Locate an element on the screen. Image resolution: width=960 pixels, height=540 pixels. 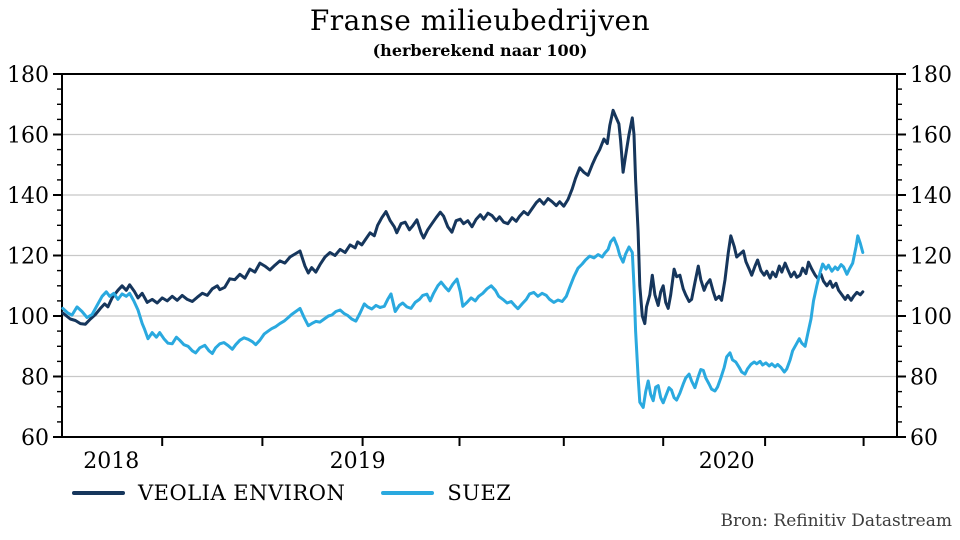
legend-item-suez: SUEZ is located at coordinates (446, 493).